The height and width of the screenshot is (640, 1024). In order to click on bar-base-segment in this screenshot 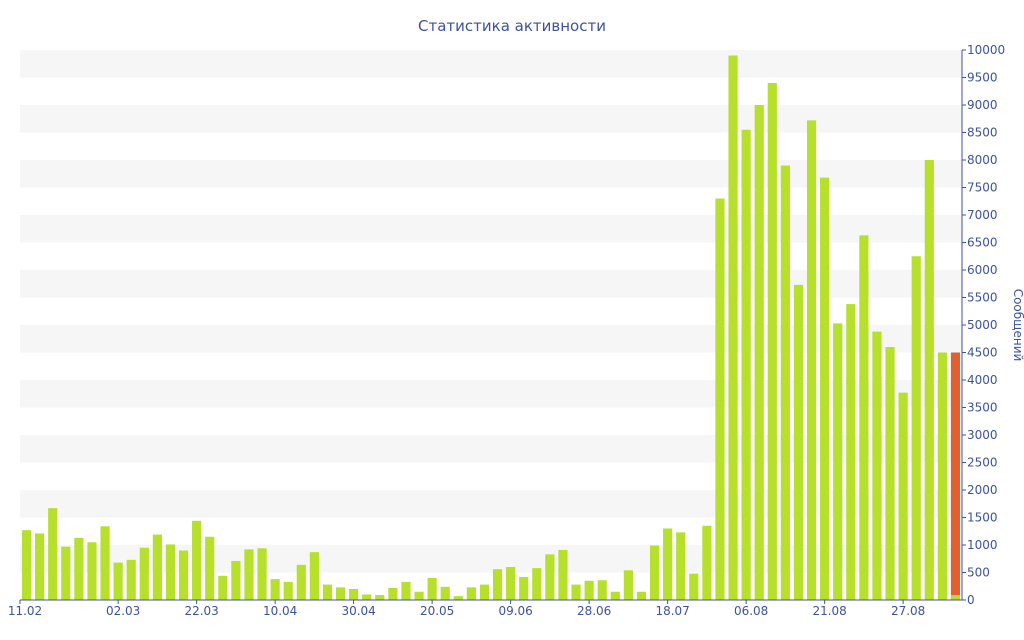, I will do `click(955, 597)`.